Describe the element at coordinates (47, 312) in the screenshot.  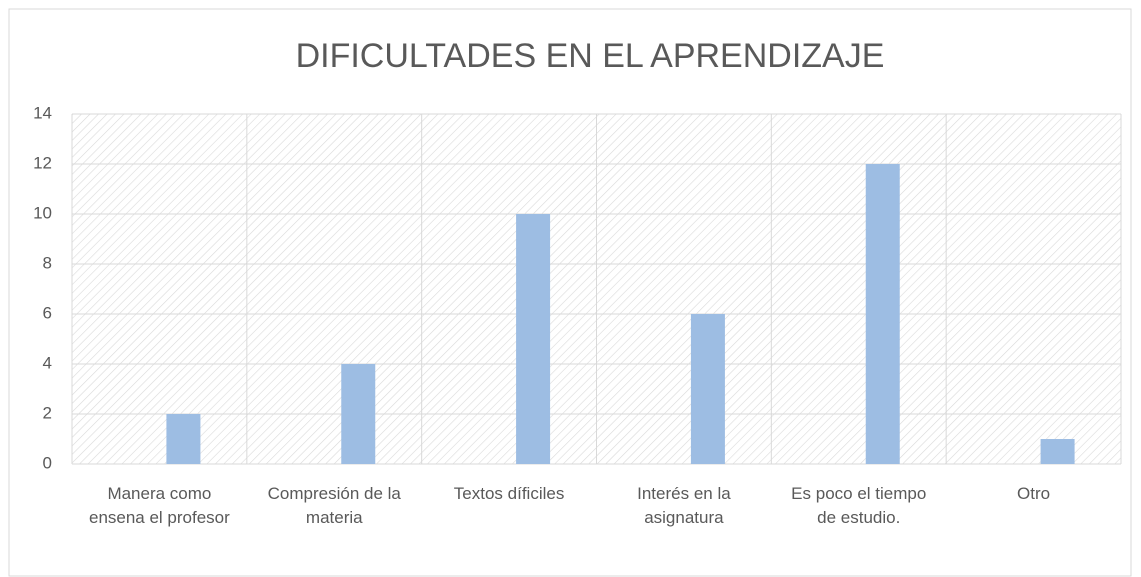
I see `y-tick-label: 6` at that location.